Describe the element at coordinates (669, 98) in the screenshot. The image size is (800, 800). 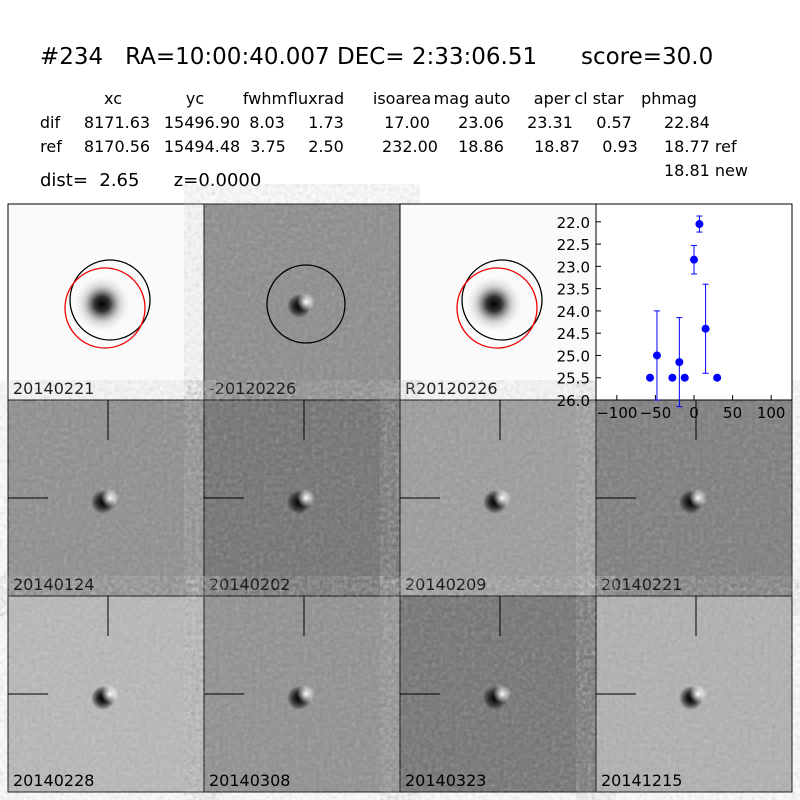
I see `column-header: phmag` at that location.